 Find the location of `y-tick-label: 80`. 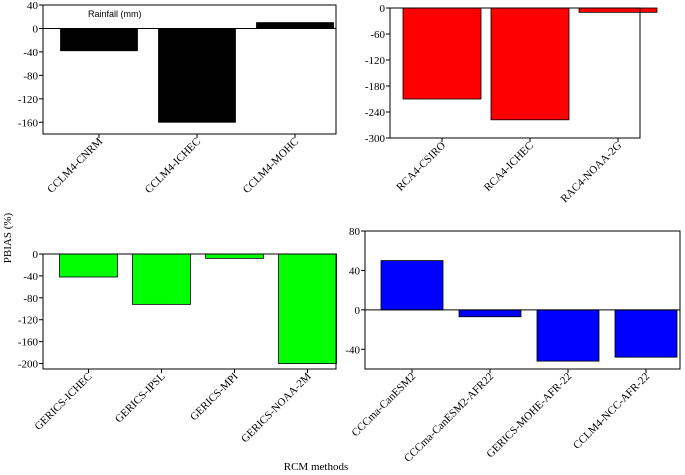

y-tick-label: 80 is located at coordinates (355, 232).